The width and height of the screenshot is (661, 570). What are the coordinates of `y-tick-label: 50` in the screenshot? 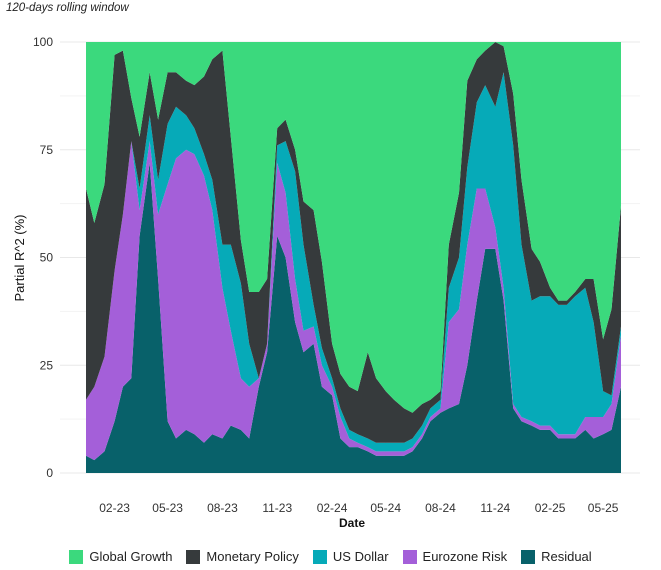 It's located at (47, 258).